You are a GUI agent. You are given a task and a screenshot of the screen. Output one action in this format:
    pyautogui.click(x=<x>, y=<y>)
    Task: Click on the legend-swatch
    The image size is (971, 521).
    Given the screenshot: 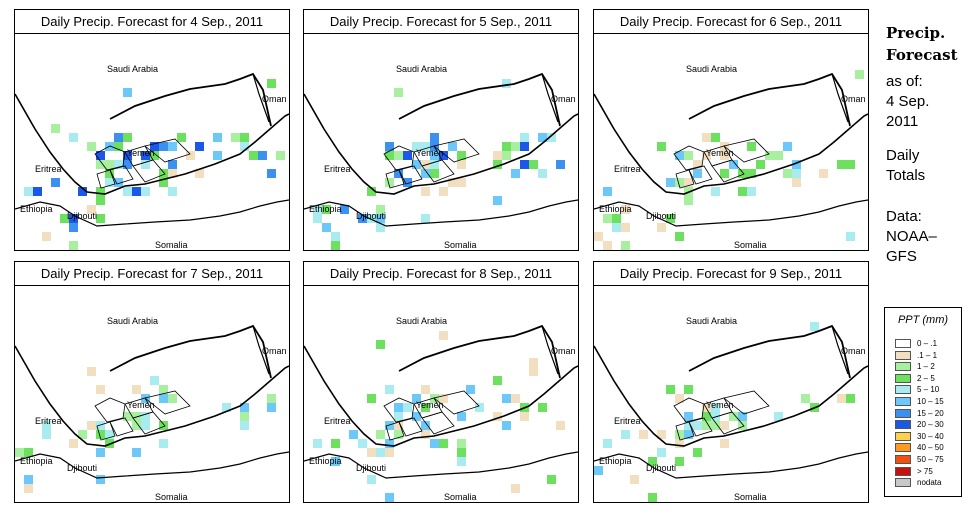 What is the action you would take?
    pyautogui.click(x=903, y=390)
    